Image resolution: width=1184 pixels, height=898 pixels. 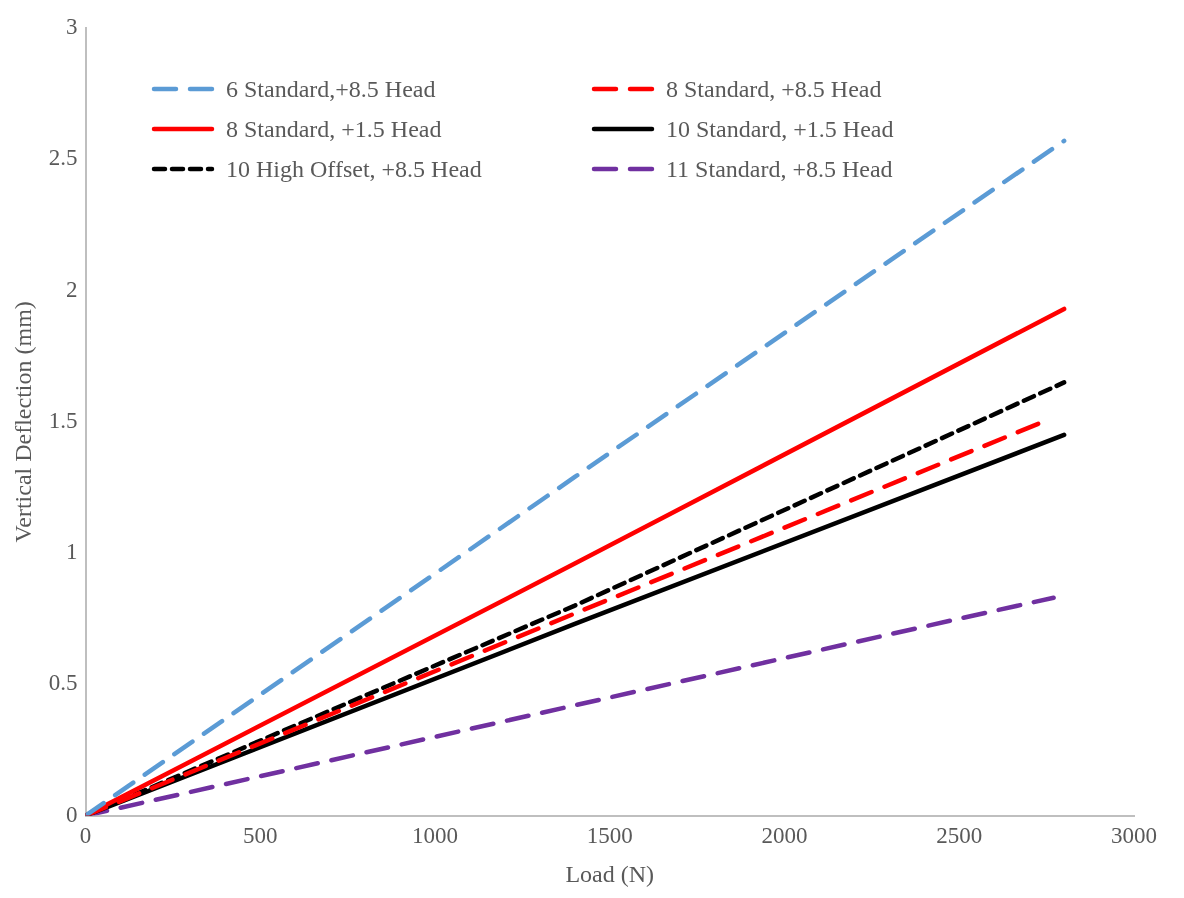 What do you see at coordinates (260, 836) in the screenshot?
I see `x-tick-label: 500` at bounding box center [260, 836].